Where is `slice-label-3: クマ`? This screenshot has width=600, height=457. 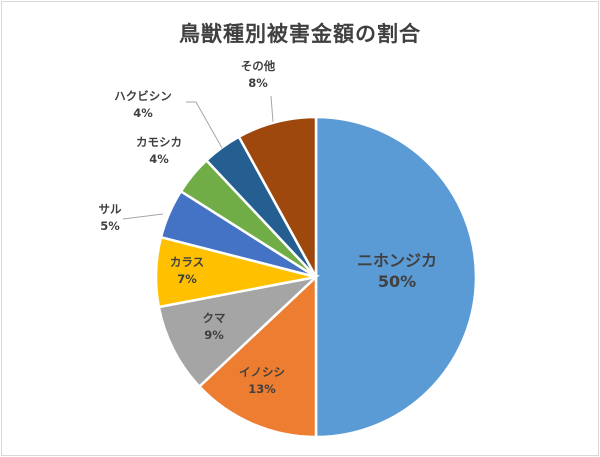 slice-label-3: クマ is located at coordinates (214, 318).